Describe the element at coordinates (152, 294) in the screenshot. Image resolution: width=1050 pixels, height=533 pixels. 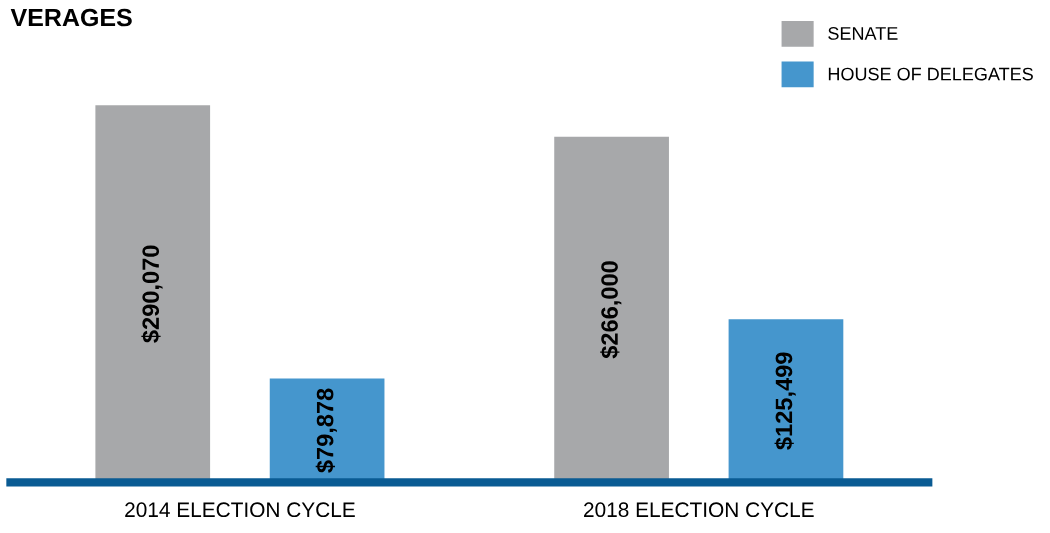
I see `data-label: $290,070` at that location.